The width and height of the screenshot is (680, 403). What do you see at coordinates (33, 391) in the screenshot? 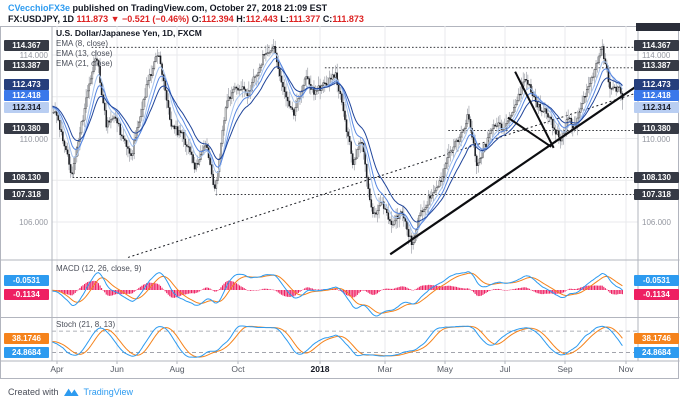
I see `created-with-label: Created with` at bounding box center [33, 391].